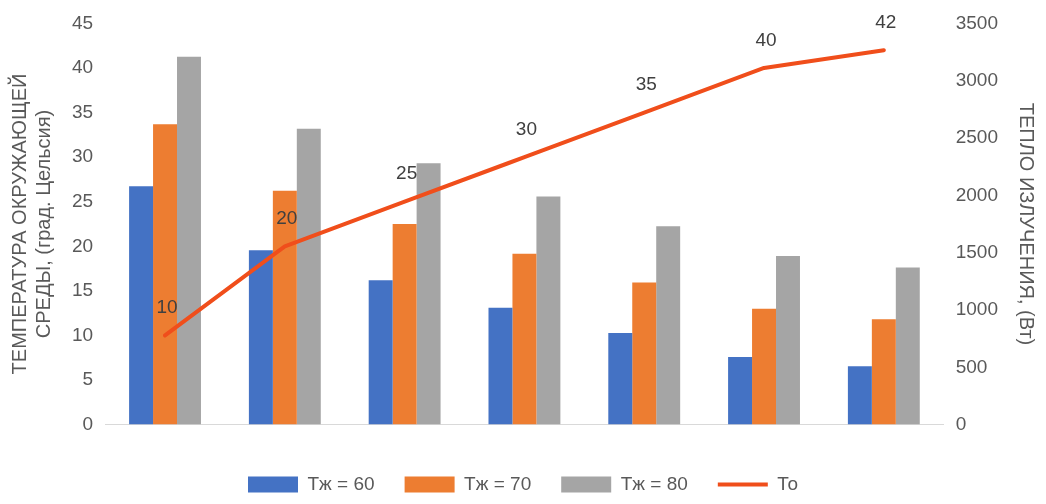 The height and width of the screenshot is (504, 1046). I want to click on y-tick-label: 25, so click(82, 200).